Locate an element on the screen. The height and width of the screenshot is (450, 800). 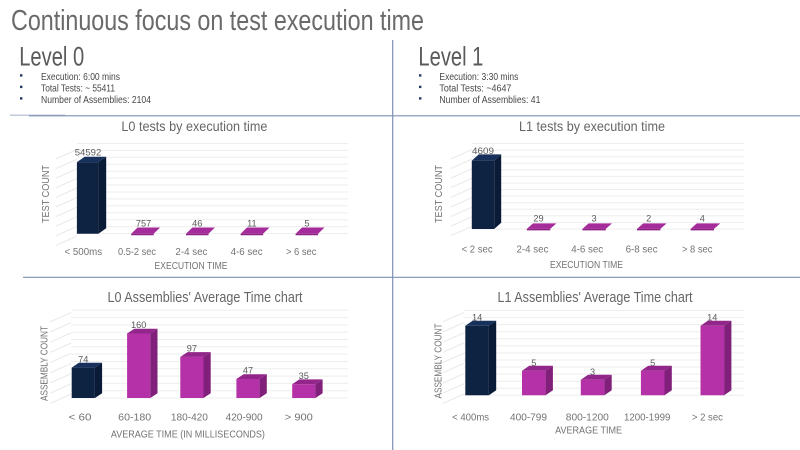
svg-text: 180-420 is located at coordinates (189, 418).